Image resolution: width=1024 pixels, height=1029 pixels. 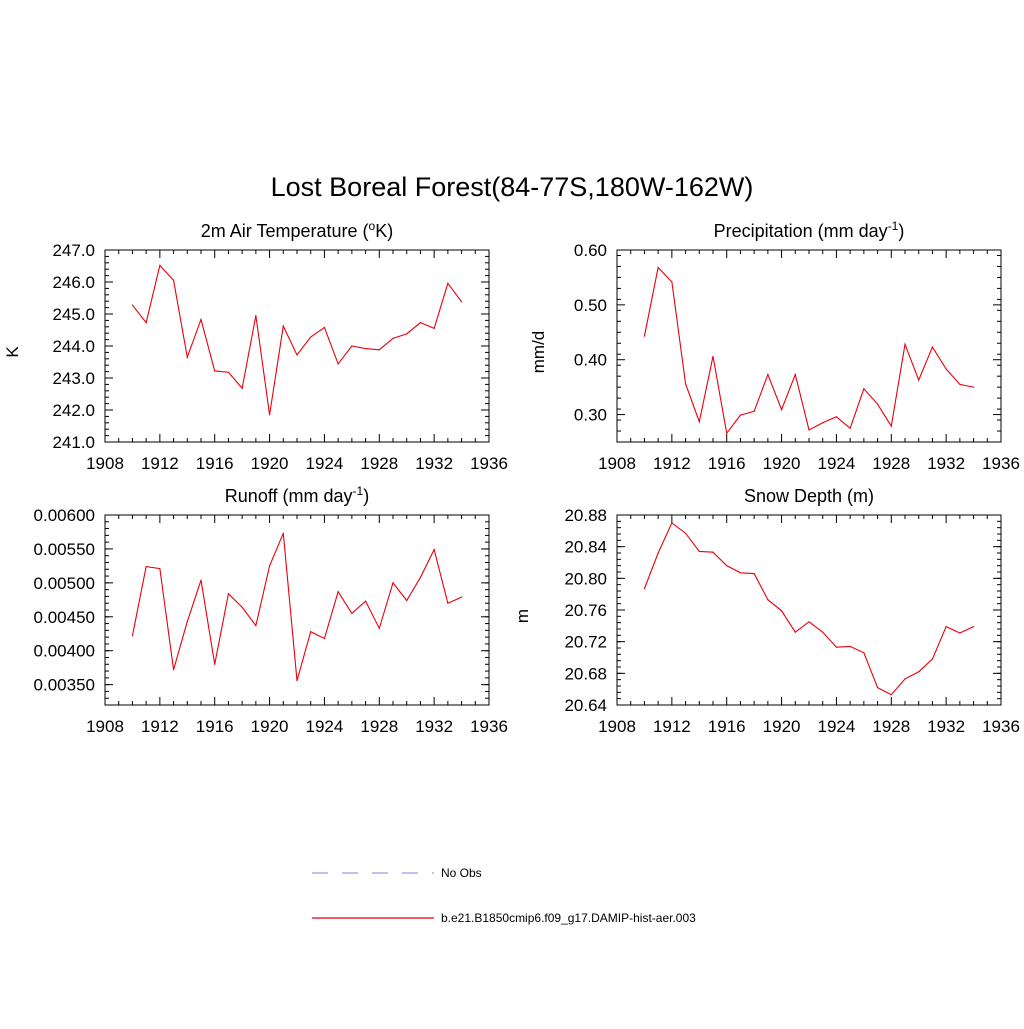 What do you see at coordinates (538, 352) in the screenshot?
I see `y-axis-label: mm/d` at bounding box center [538, 352].